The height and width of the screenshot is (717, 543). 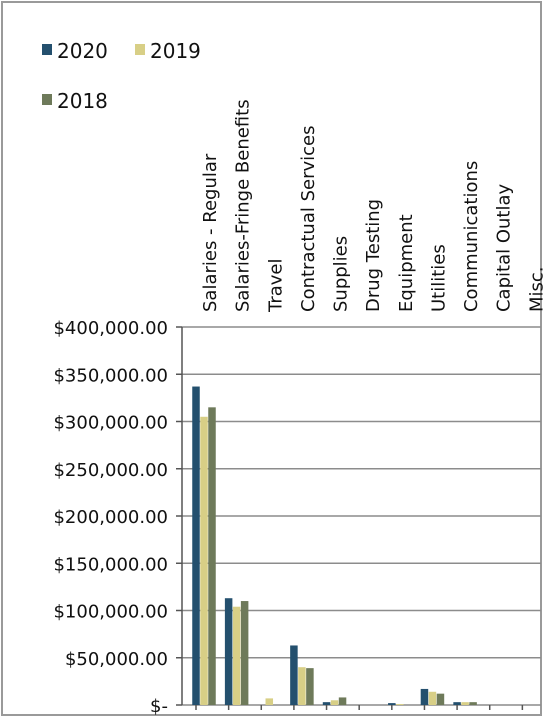 I want to click on legend-label: 2020, so click(x=82, y=51).